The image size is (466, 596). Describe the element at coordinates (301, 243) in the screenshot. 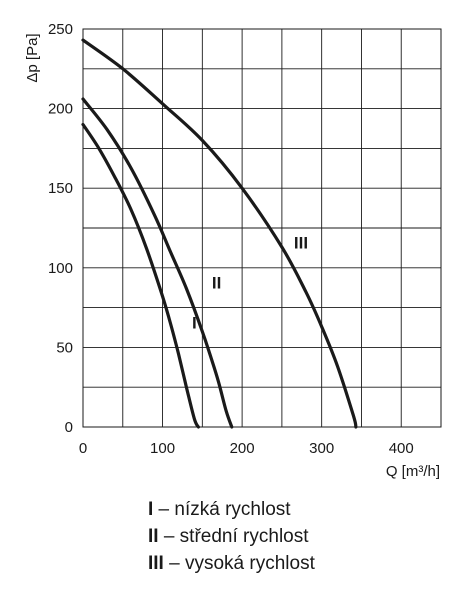

I see `series-label-III: III` at that location.